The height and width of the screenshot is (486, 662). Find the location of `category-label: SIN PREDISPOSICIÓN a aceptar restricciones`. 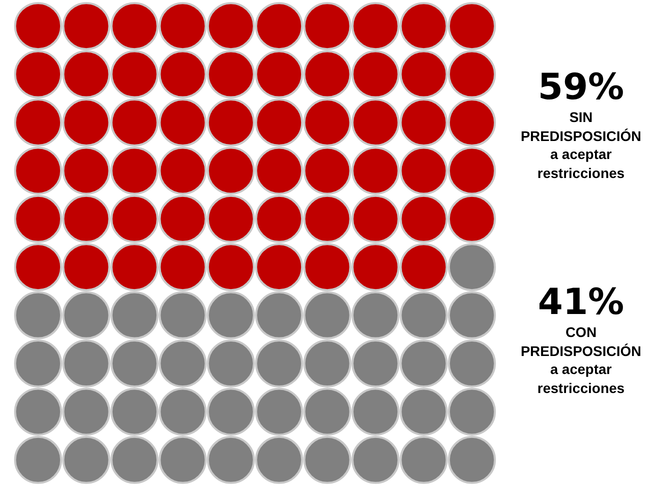

category-label: SIN PREDISPOSICIÓN a aceptar restricciones is located at coordinates (581, 145).